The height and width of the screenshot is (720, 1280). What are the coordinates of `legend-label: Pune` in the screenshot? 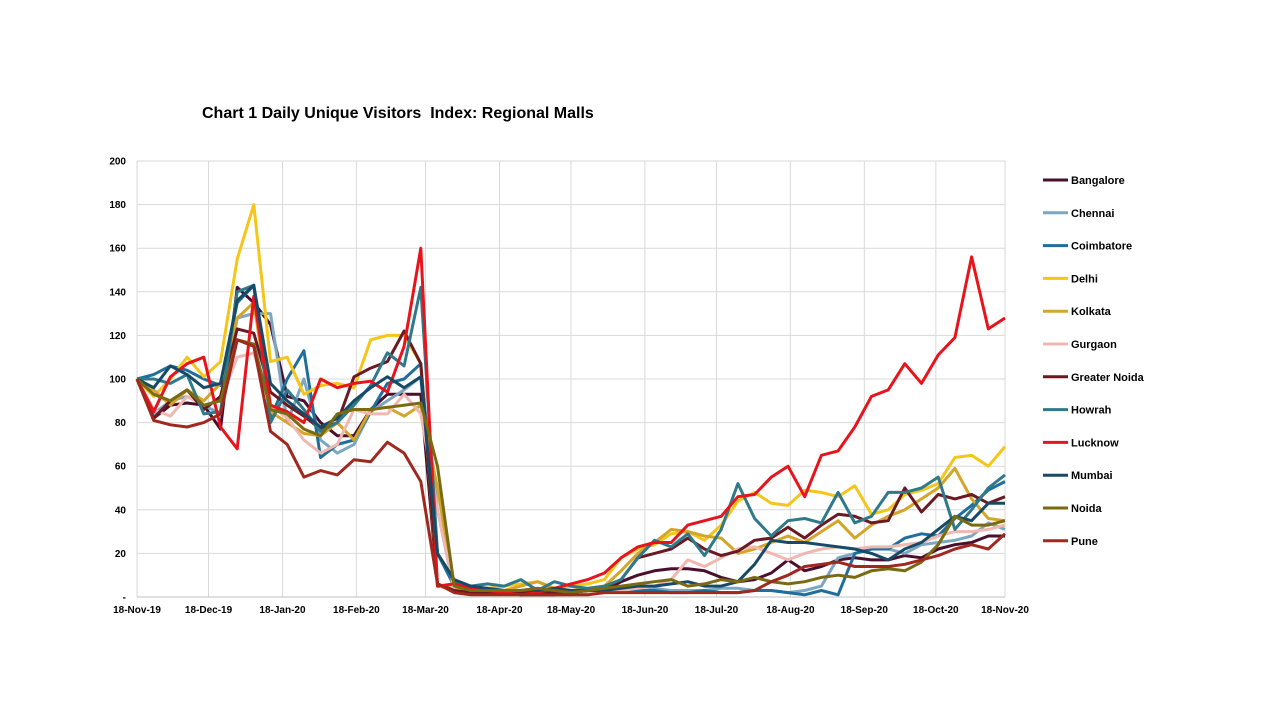 It's located at (1084, 542).